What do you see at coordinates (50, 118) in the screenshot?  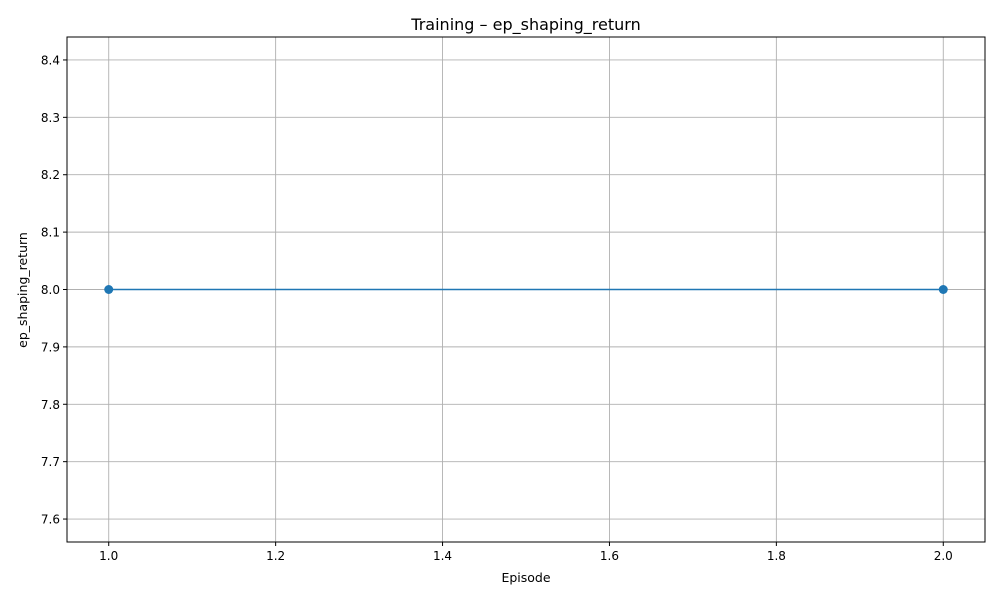 I see `y-tick-label: 8.3` at bounding box center [50, 118].